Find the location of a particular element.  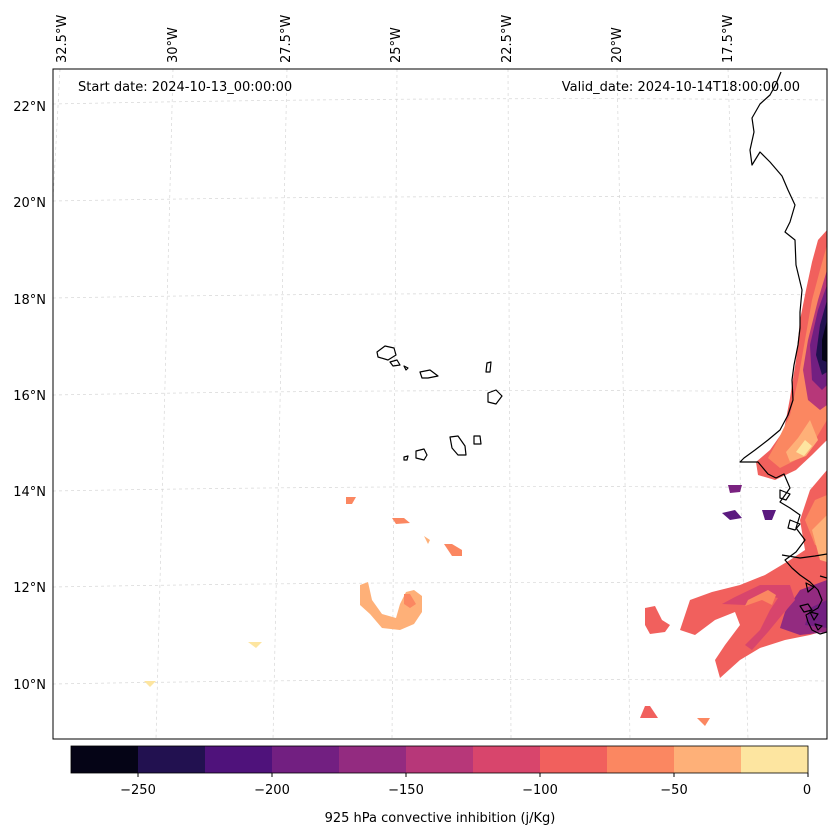

colorbar-tick-label-neg50: −50 is located at coordinates (673, 790).